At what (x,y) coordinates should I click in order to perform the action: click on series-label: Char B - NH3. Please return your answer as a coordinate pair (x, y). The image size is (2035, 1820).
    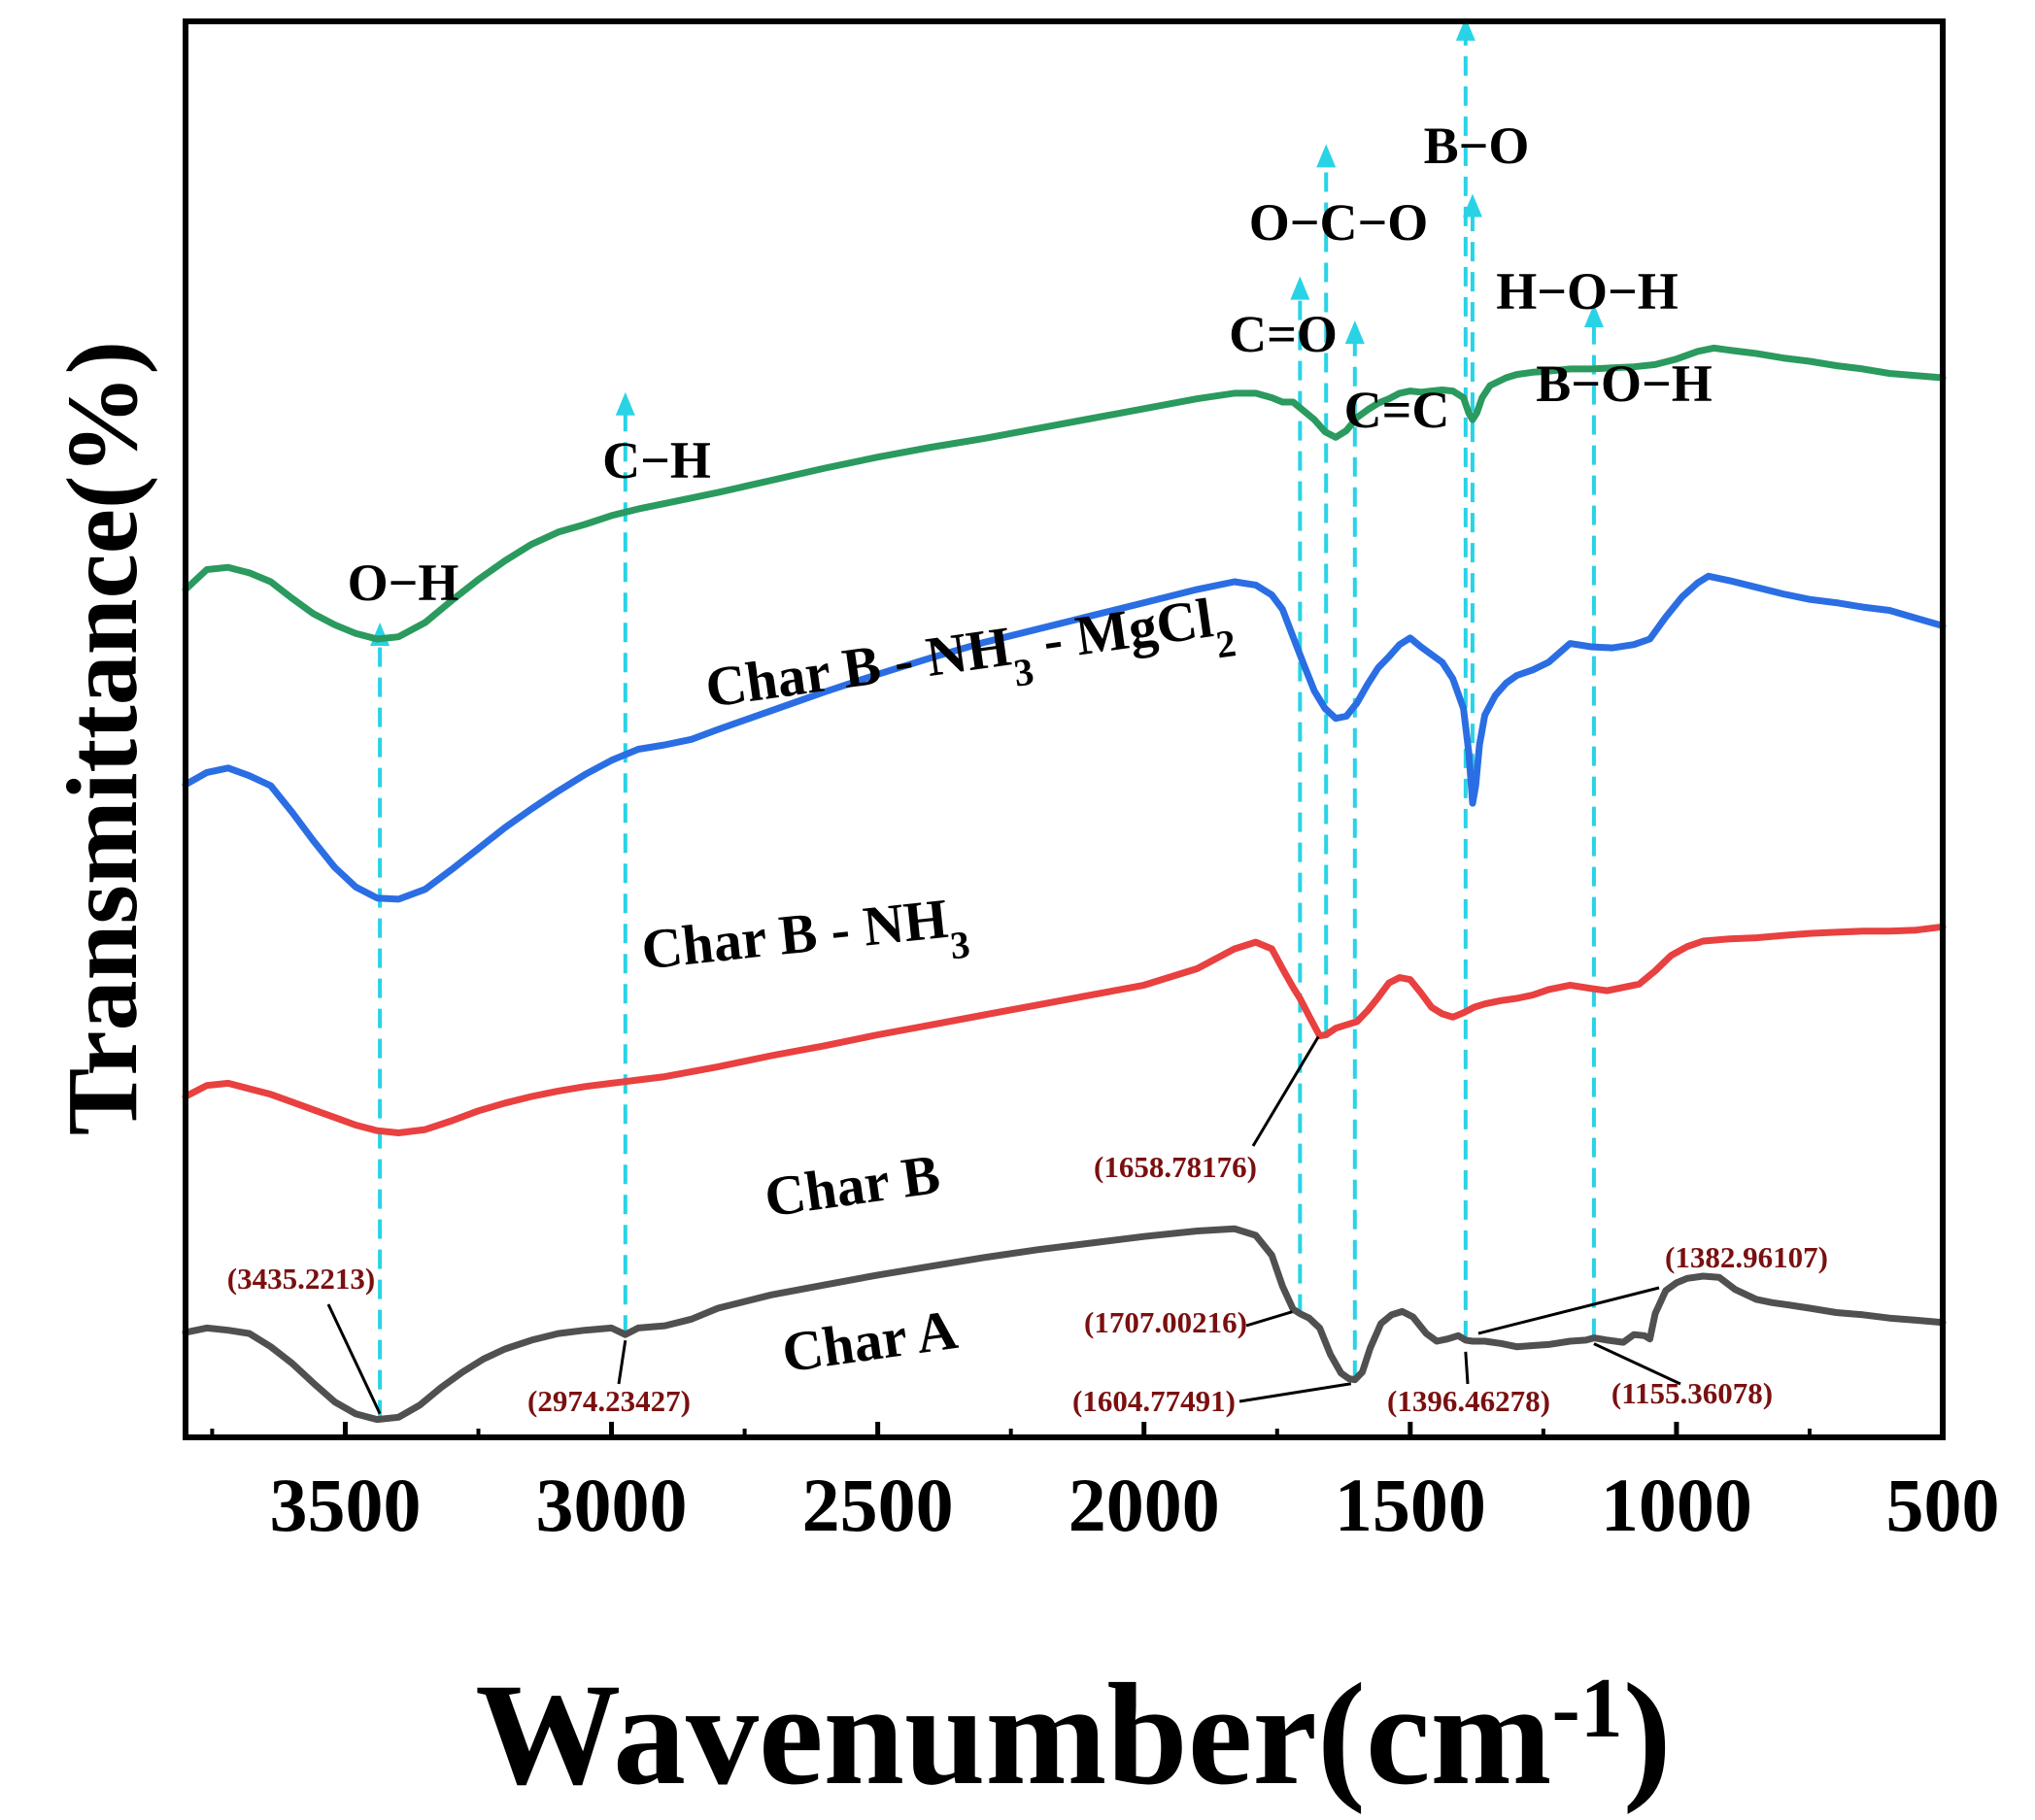
    Looking at the image, I should click on (804, 942).